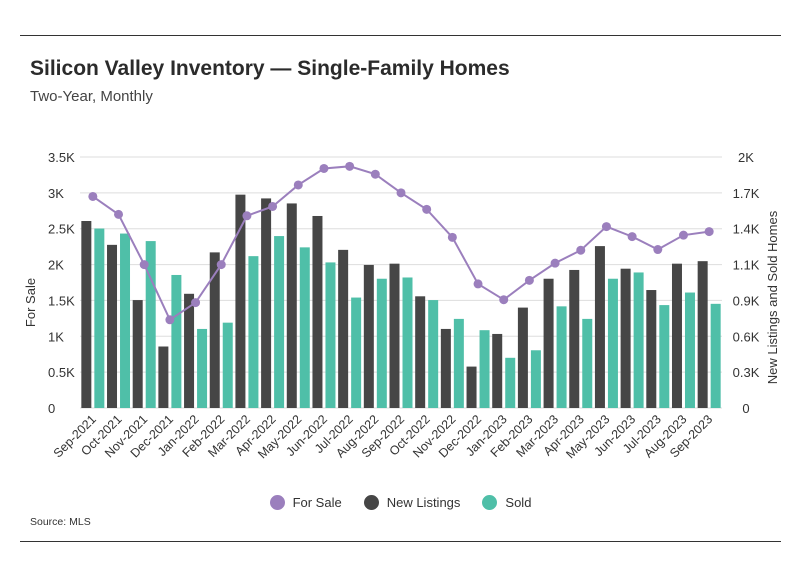 The width and height of the screenshot is (801, 575). What do you see at coordinates (746, 193) in the screenshot?
I see `y-right-tick-label: 1.7K` at bounding box center [746, 193].